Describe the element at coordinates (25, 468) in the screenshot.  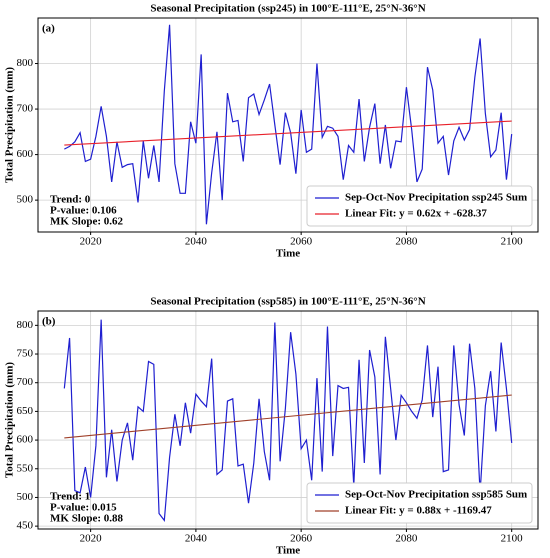
I see `y-tick-label: 550` at that location.